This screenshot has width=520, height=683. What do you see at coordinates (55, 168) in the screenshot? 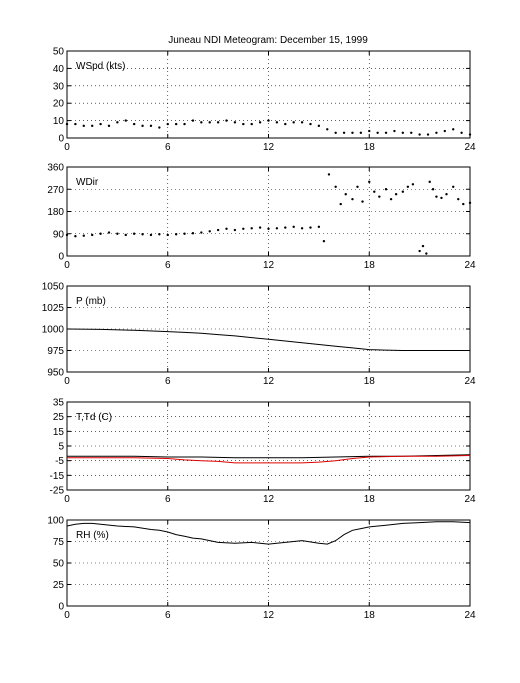
I see `y-tick-label: 360` at bounding box center [55, 168].